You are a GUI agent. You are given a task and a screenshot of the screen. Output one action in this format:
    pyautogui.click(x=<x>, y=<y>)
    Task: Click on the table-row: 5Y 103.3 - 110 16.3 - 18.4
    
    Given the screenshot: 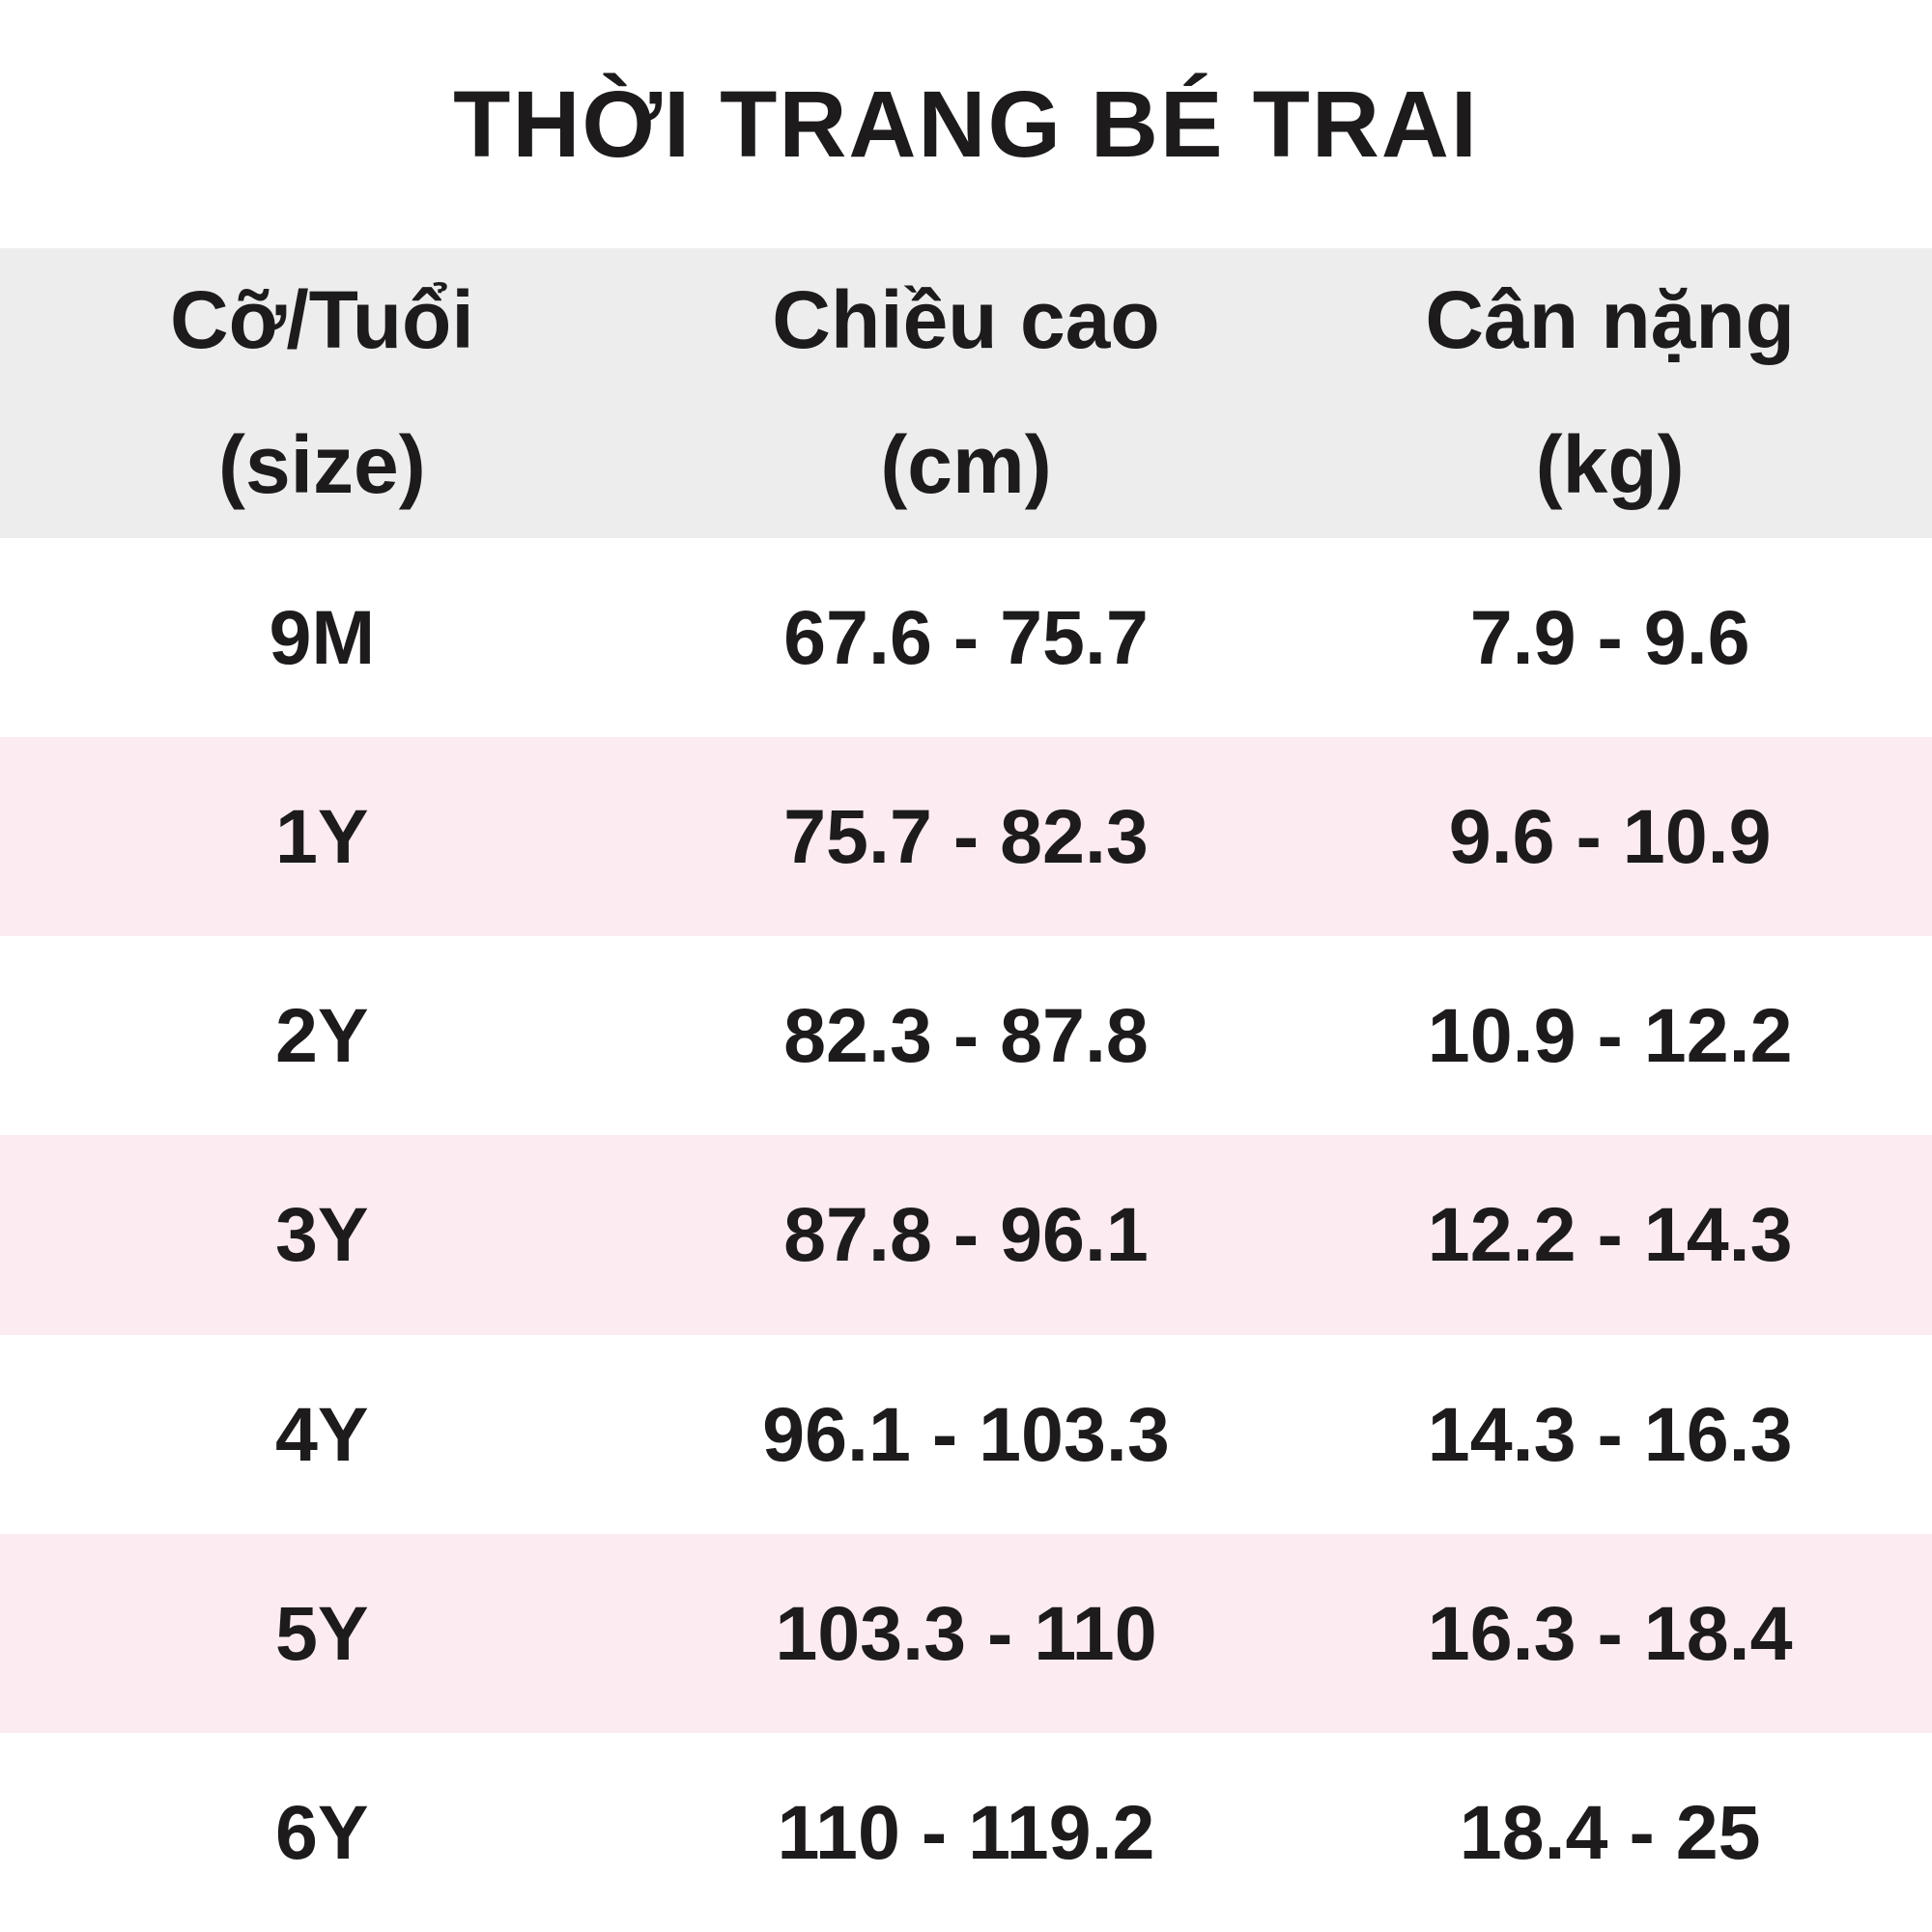 What is the action you would take?
    pyautogui.click(x=966, y=1633)
    